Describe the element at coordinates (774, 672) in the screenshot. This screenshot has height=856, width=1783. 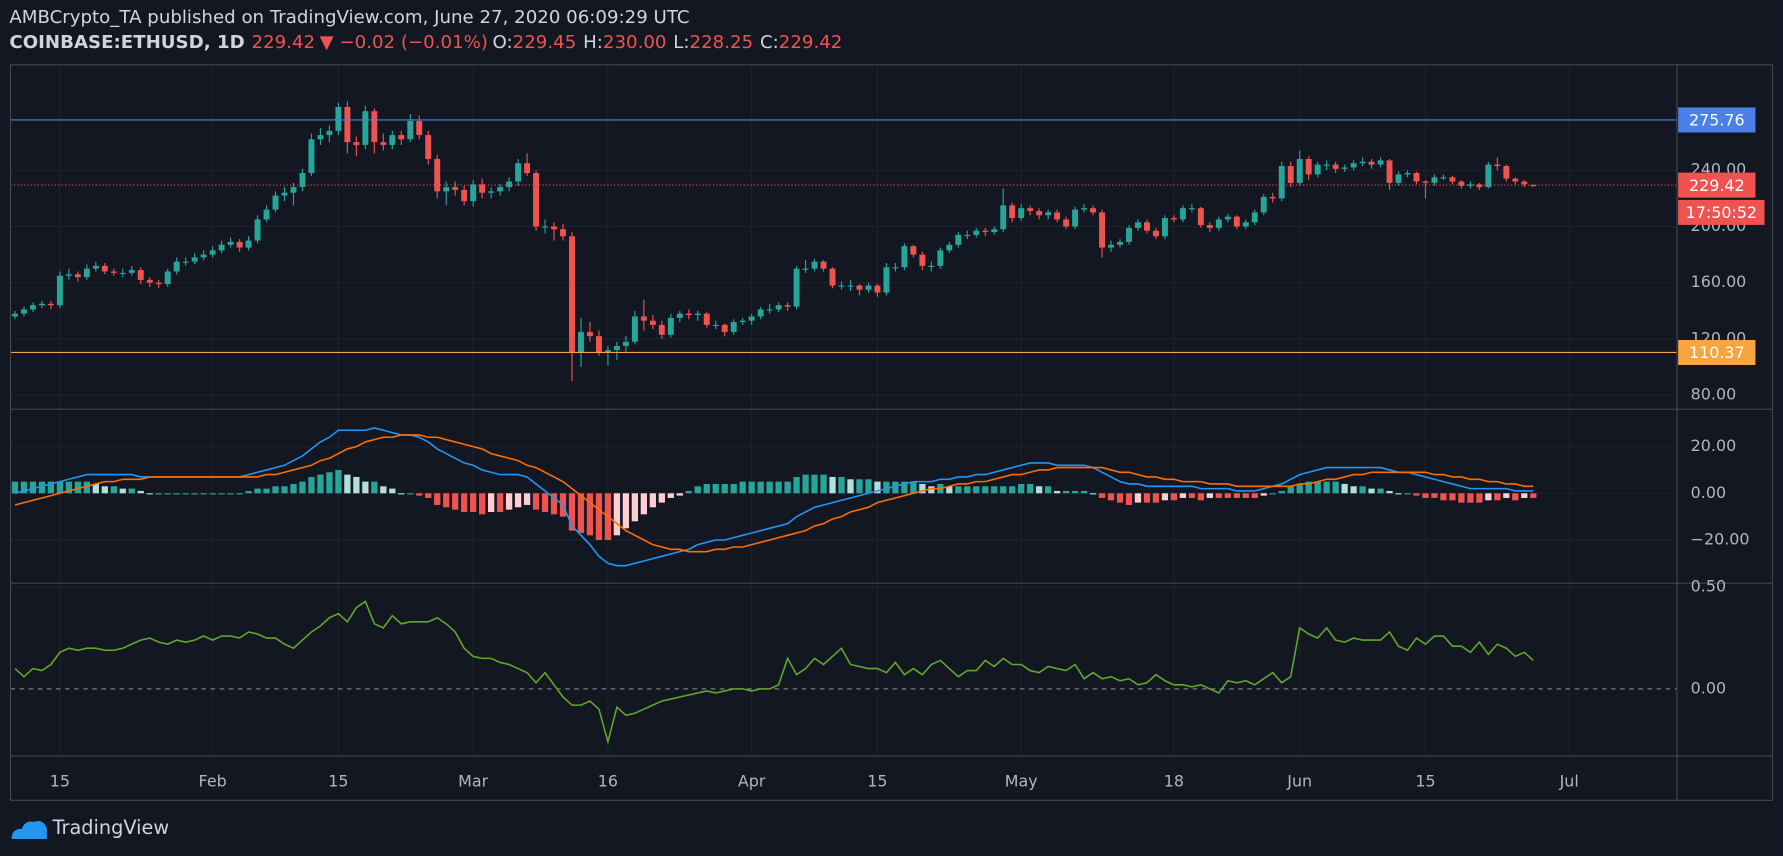
I see `oscillator-line` at that location.